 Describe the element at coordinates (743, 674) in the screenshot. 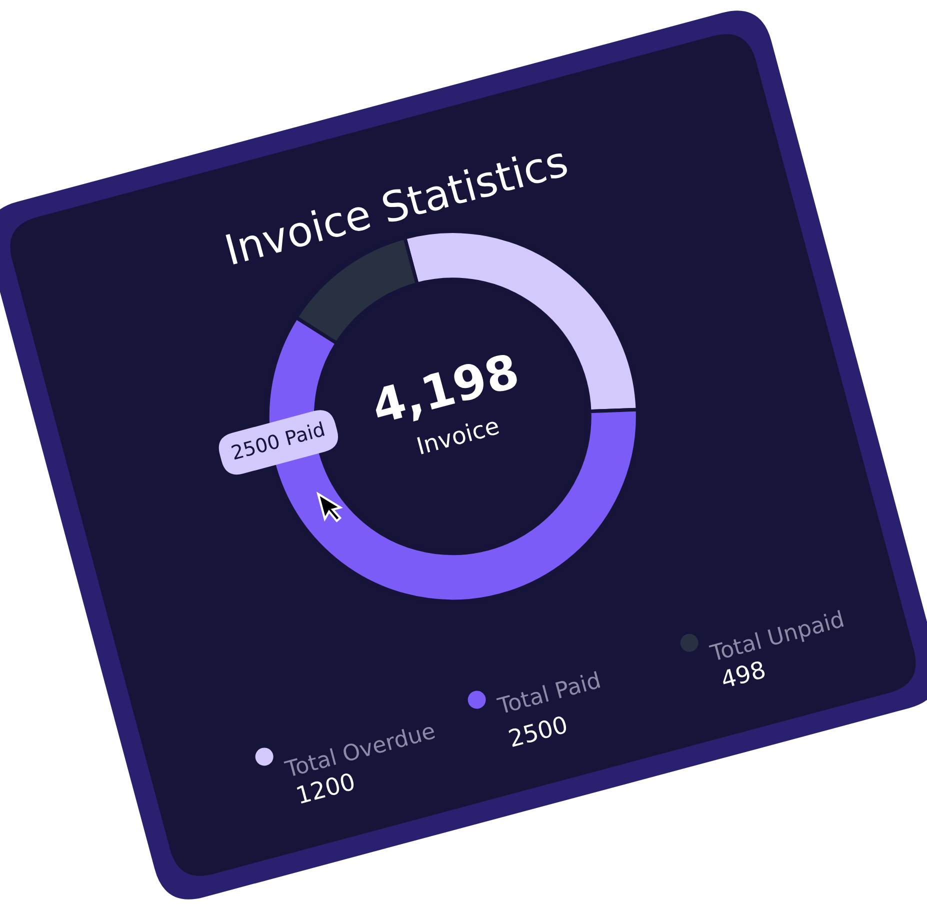

I see `data-label: 498` at that location.